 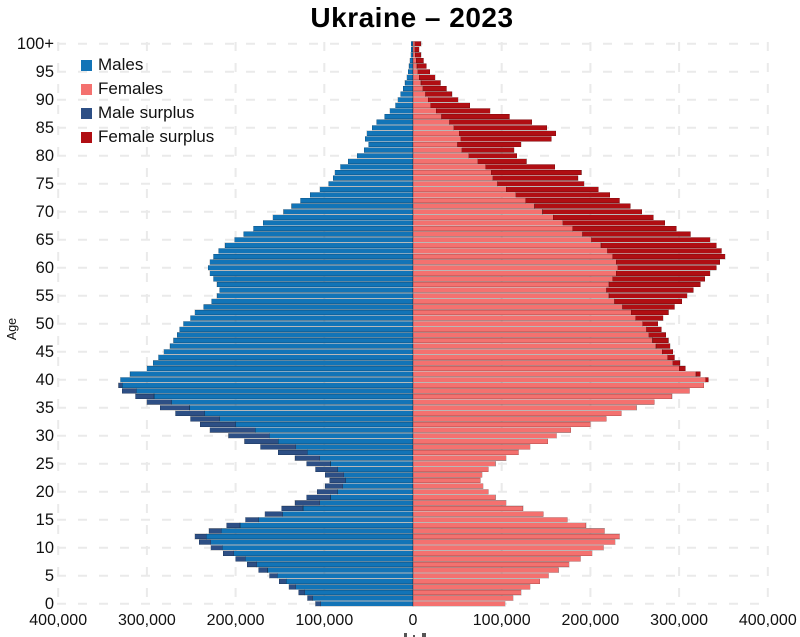 I want to click on y-tick-label-60: 60, so click(x=44, y=267).